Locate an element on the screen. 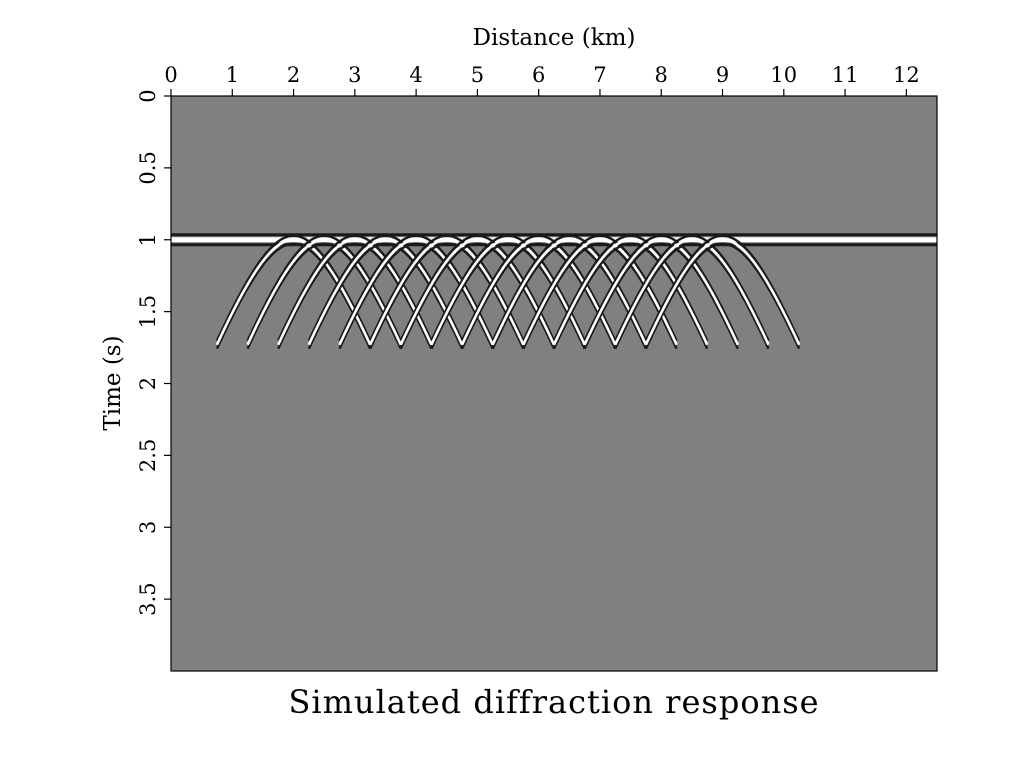 The width and height of the screenshot is (1024, 768). y-tick-label: 3.5 is located at coordinates (148, 598).